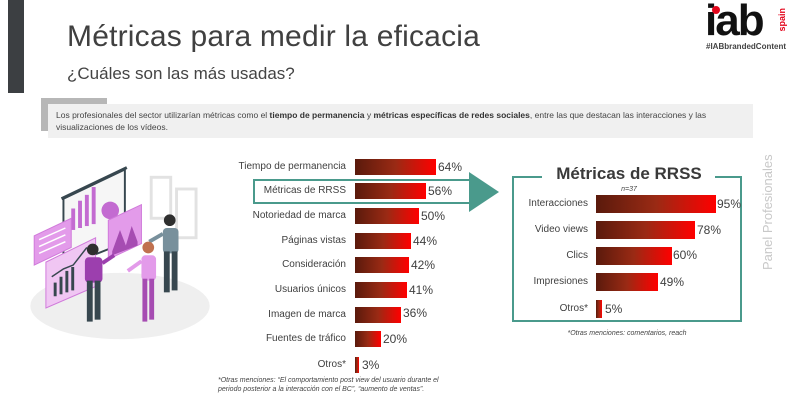 Image resolution: width=796 pixels, height=400 pixels. Describe the element at coordinates (173, 241) in the screenshot. I see `chart-row: Páginas vistas` at that location.